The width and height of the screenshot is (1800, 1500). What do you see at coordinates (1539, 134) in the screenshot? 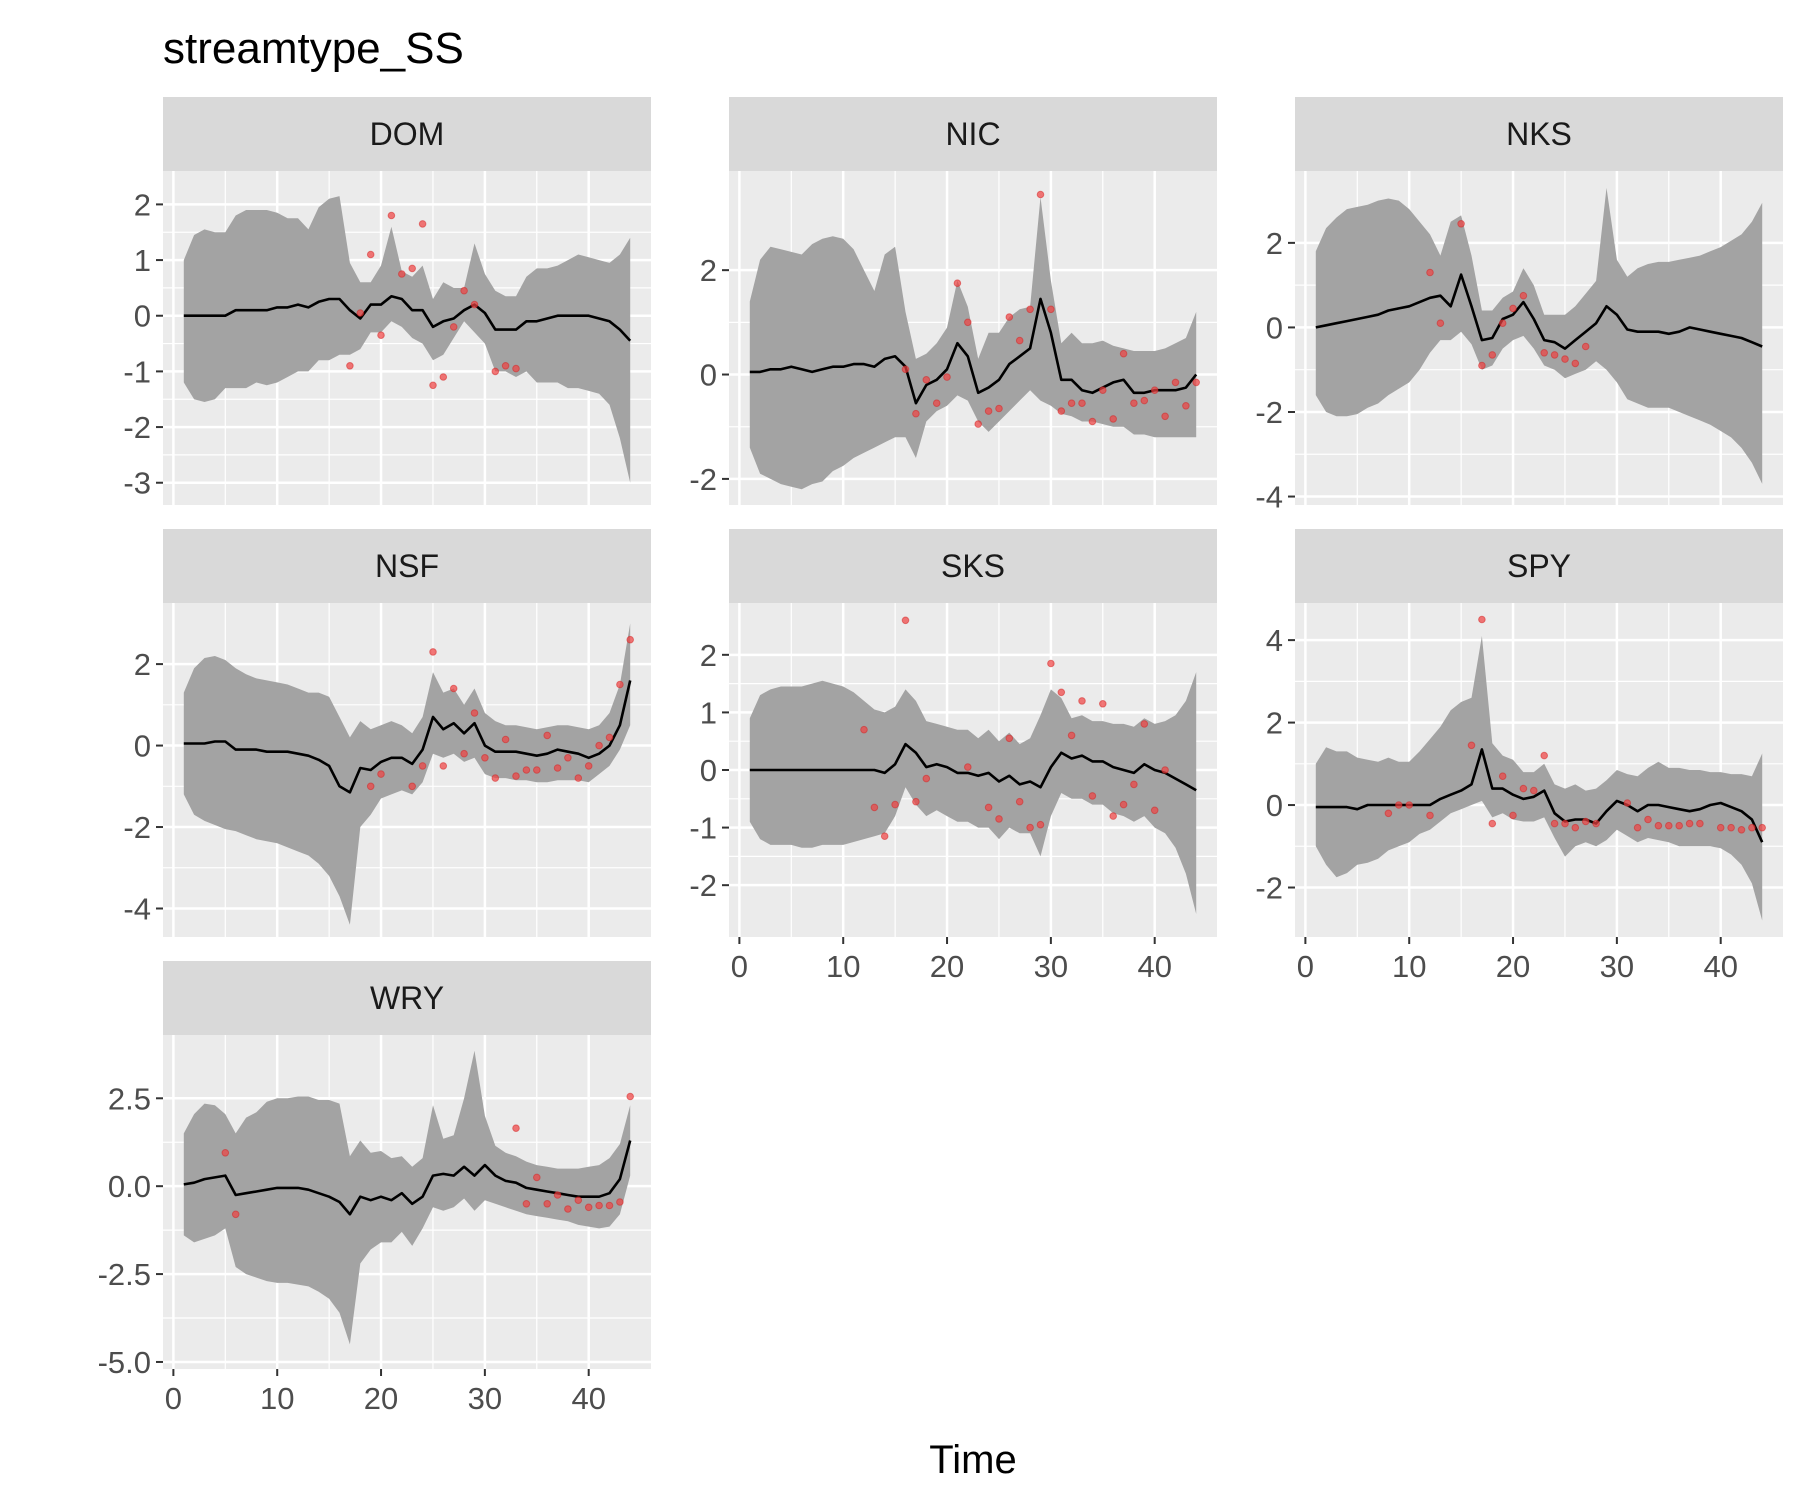
I see `facet-strip-nks` at bounding box center [1539, 134].